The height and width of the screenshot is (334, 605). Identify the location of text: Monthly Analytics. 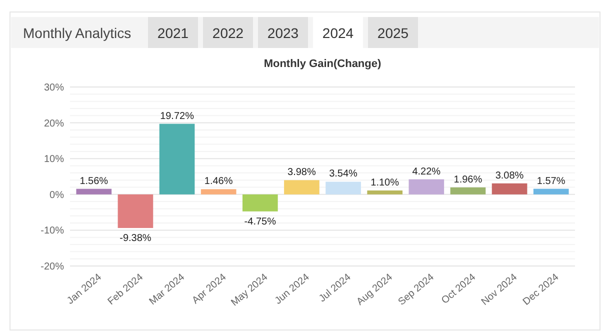
(77, 33).